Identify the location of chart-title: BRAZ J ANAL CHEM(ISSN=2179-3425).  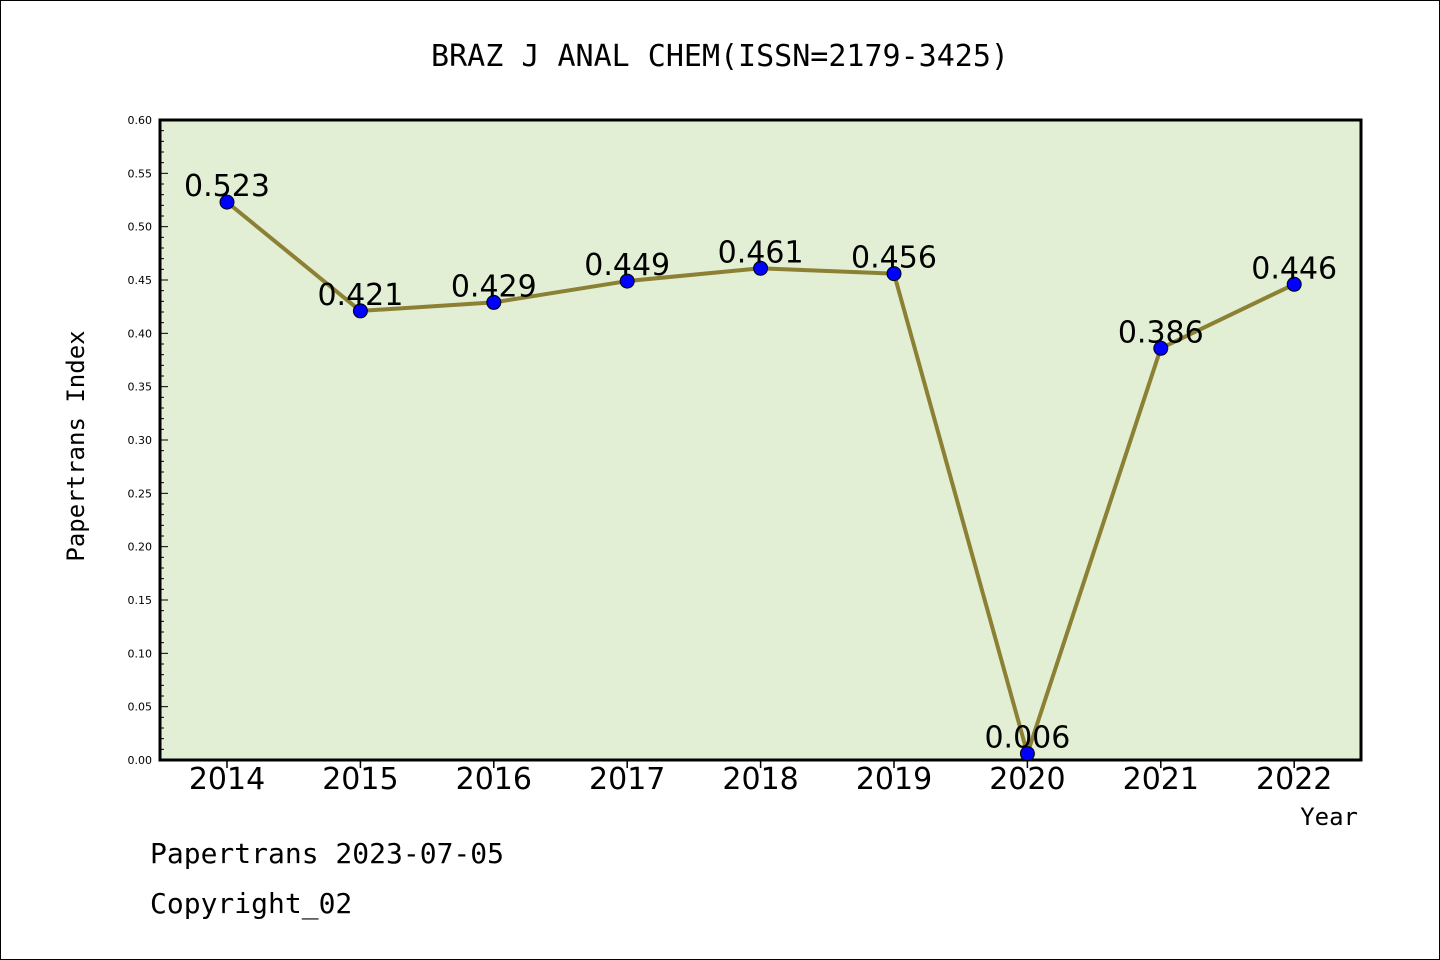
(720, 56).